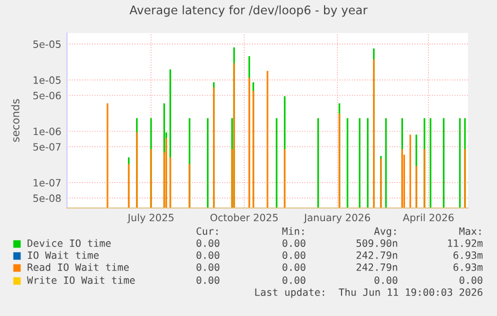 The image size is (497, 316). What do you see at coordinates (428, 219) in the screenshot?
I see `x-tick-label: April 2026` at bounding box center [428, 219].